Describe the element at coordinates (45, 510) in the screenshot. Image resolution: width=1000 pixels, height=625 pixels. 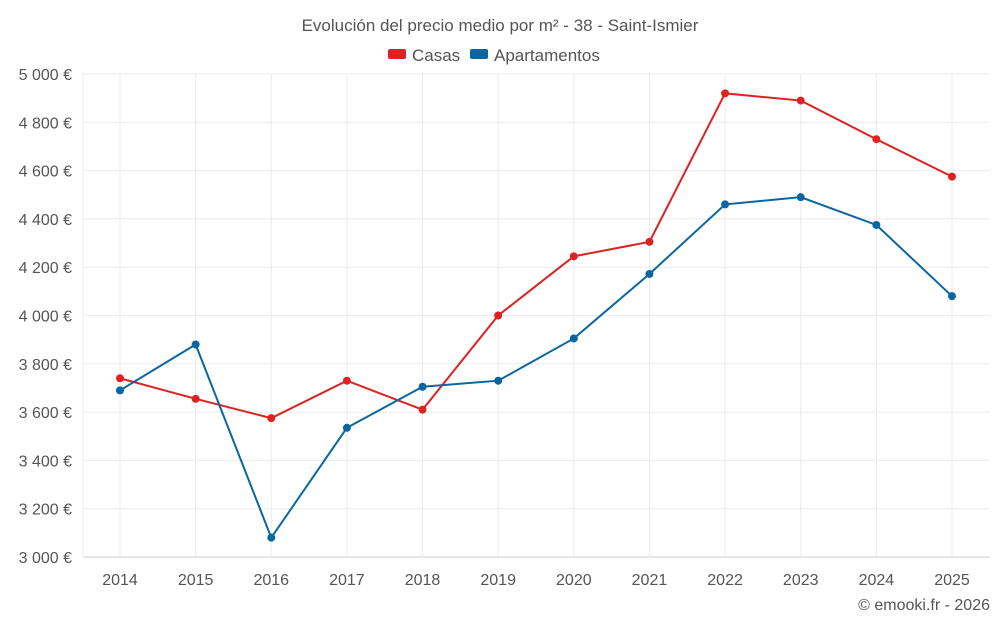
I see `y-tick-label: 3 200 €` at that location.